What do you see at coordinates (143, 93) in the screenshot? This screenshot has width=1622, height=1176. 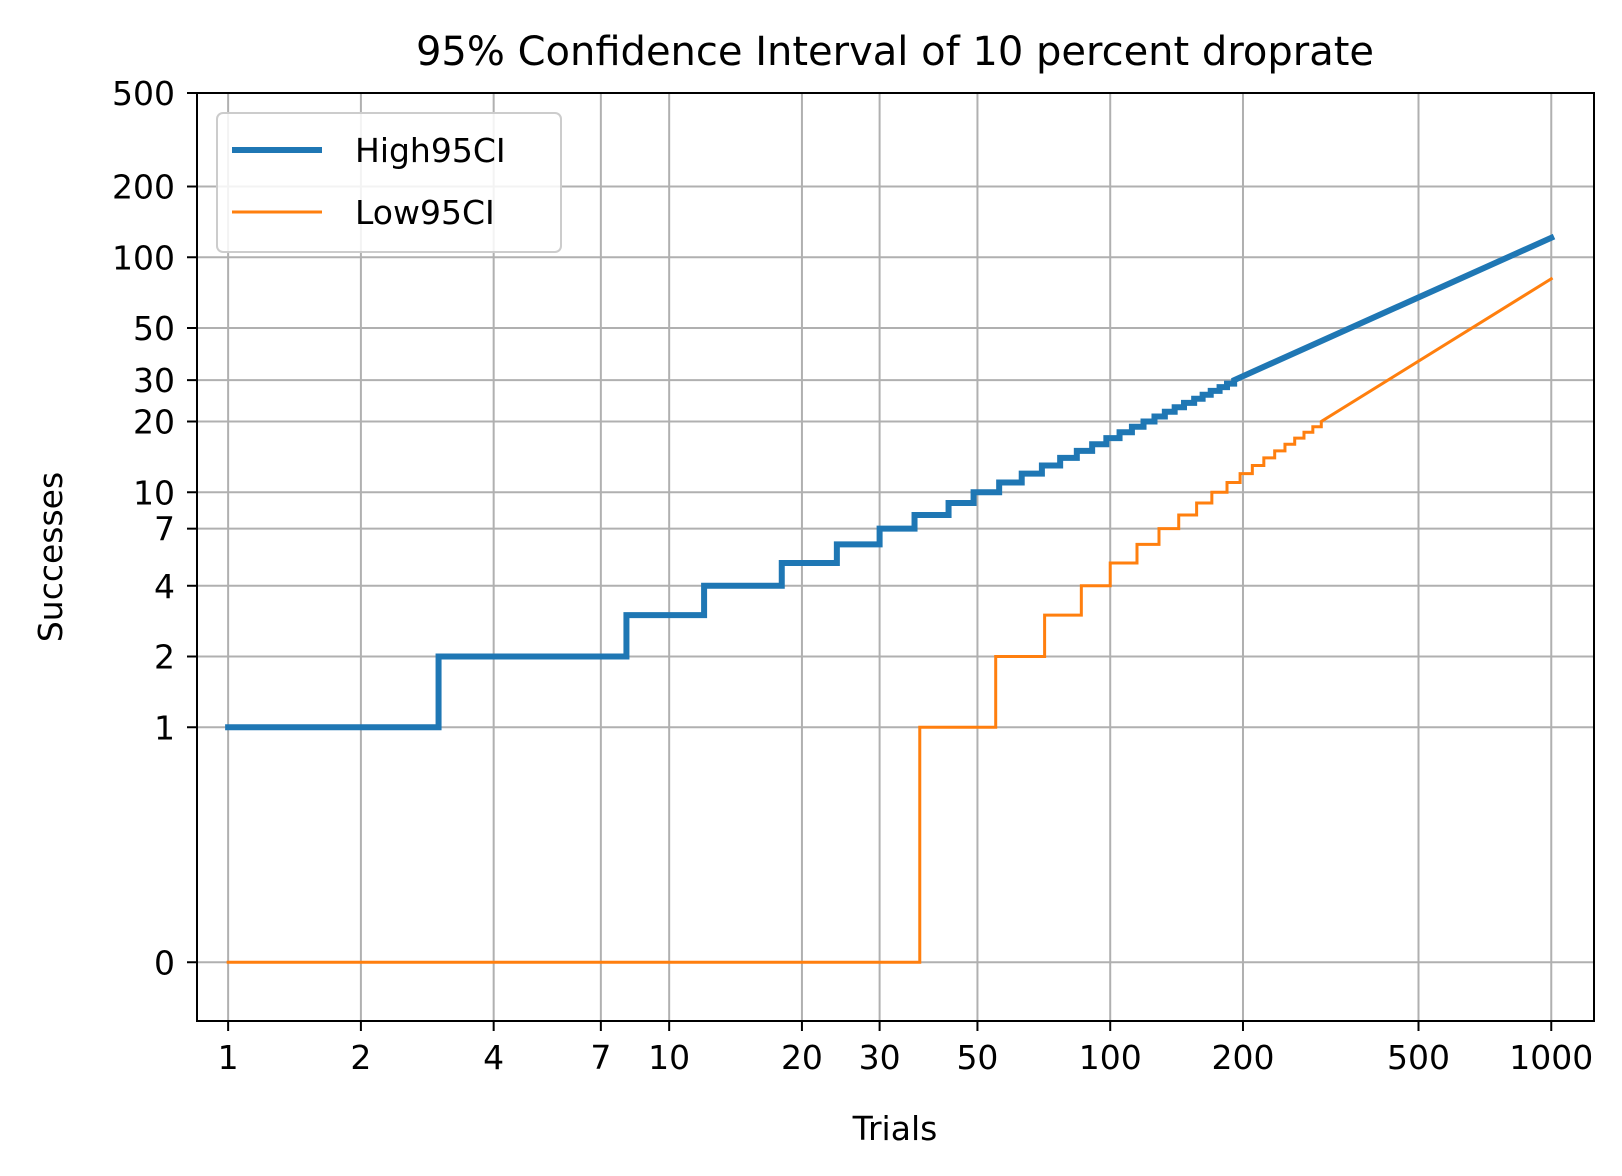 I see `y-tick-label: 500` at bounding box center [143, 93].